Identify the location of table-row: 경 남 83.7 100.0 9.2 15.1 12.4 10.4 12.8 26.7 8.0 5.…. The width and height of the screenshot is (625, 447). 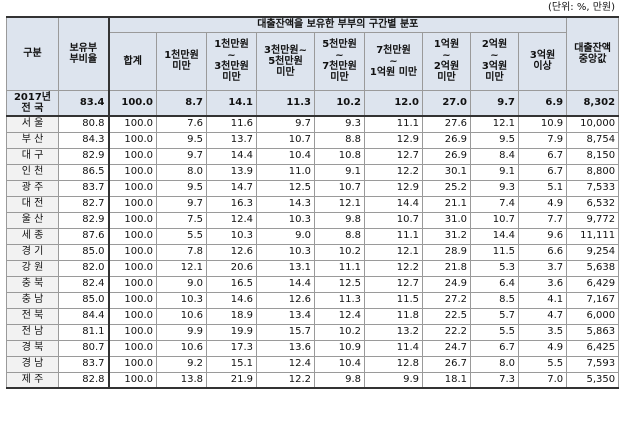
(313, 364).